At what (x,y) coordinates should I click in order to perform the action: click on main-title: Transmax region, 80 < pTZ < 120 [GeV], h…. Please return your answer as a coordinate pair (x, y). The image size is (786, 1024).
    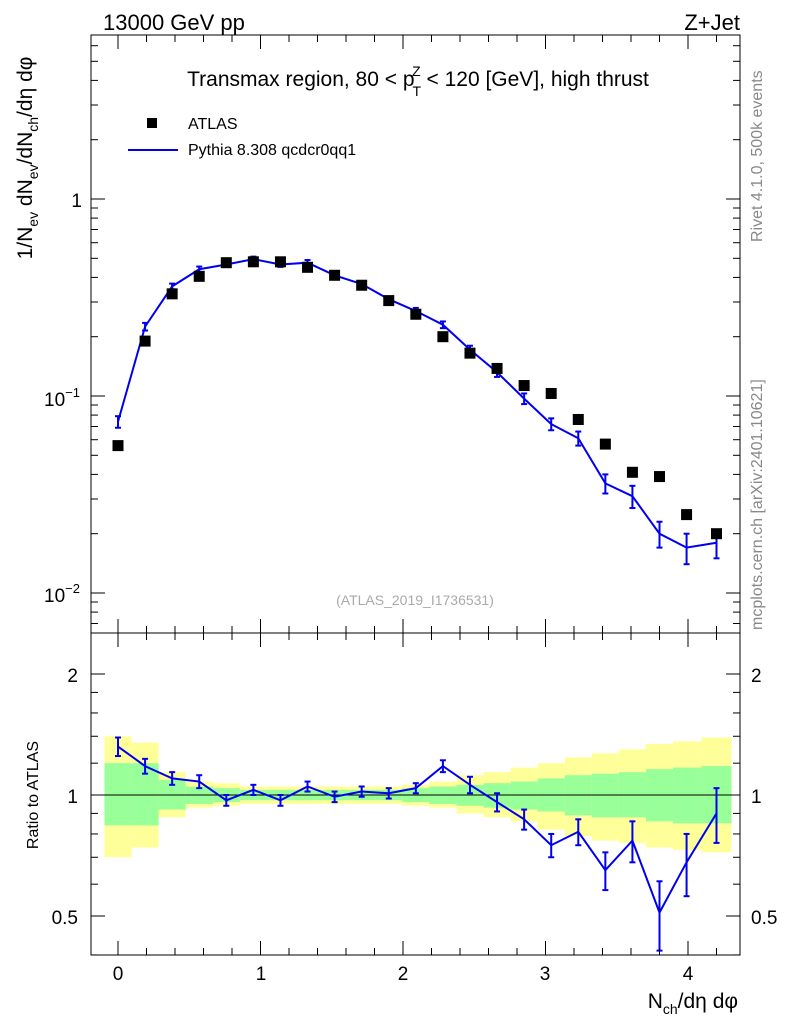
    Looking at the image, I should click on (418, 81).